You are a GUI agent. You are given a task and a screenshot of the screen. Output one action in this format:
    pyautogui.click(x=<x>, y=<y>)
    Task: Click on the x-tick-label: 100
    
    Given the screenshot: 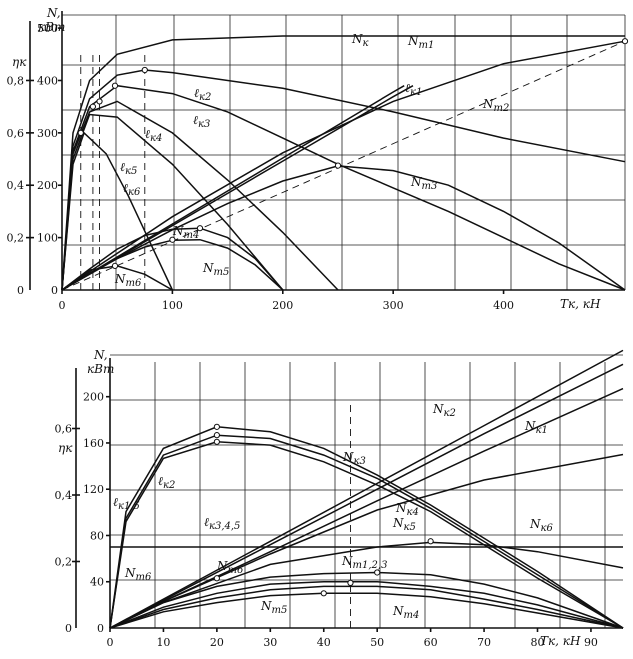 What is the action you would take?
    pyautogui.click(x=172, y=305)
    